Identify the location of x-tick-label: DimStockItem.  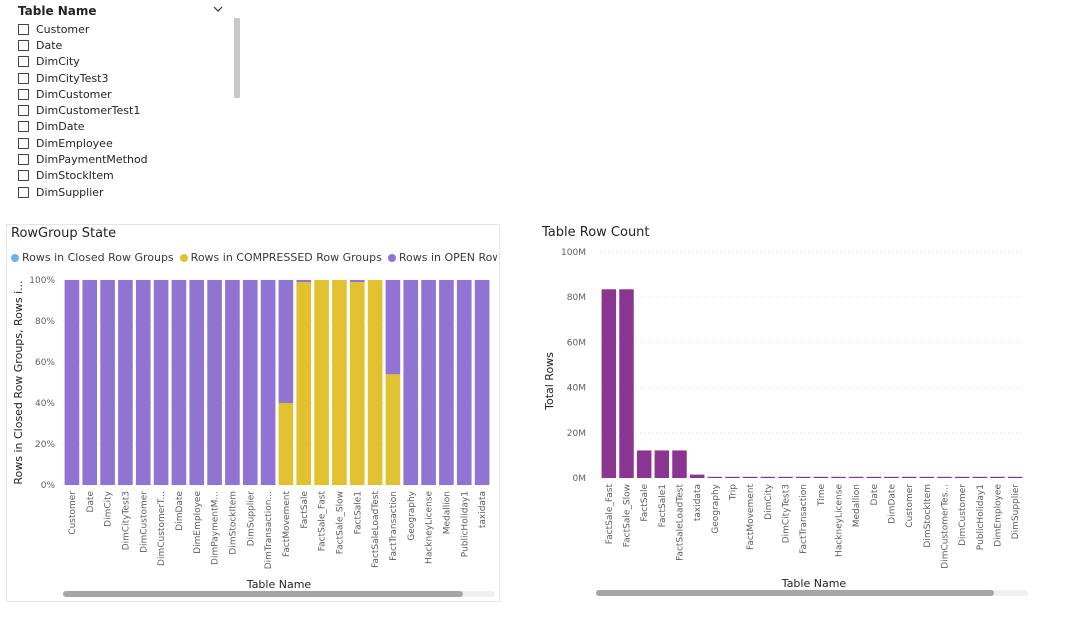
(233, 523).